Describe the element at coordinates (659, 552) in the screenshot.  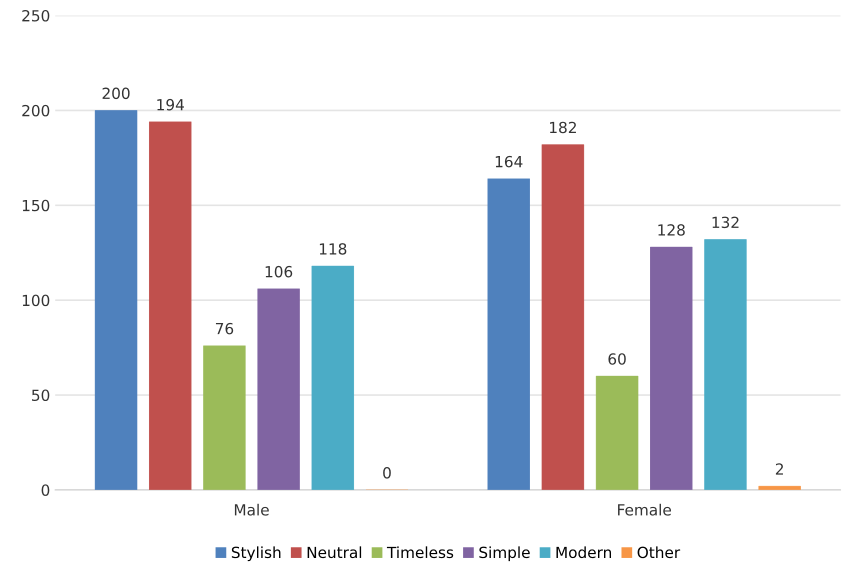
I see `legend-label: Other` at that location.